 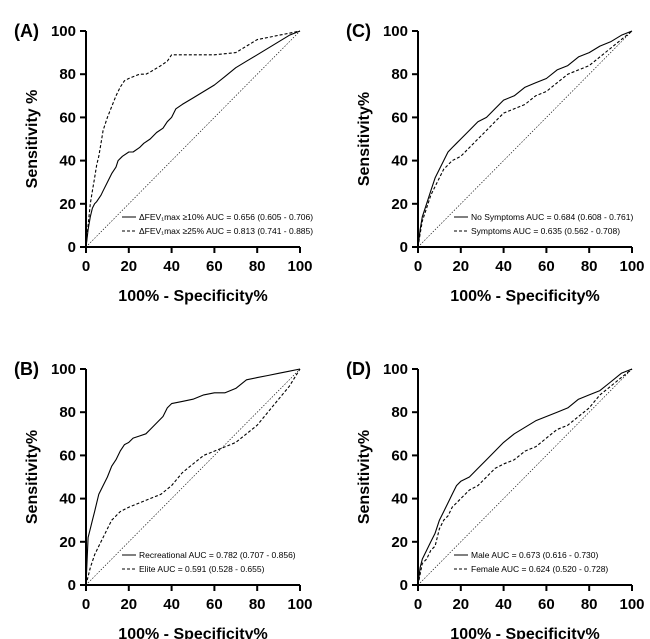 I want to click on legend-entry: Elite AUC = 0.591 (0.528 - 0.655), so click(x=202, y=569).